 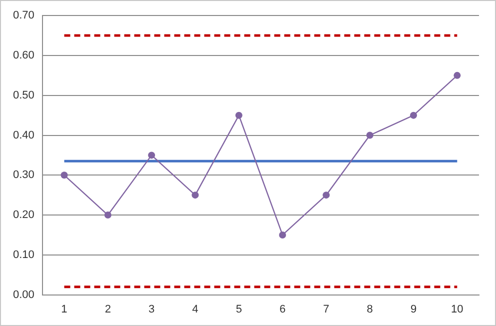 I want to click on y-tick-label: 0.30, so click(x=23, y=175).